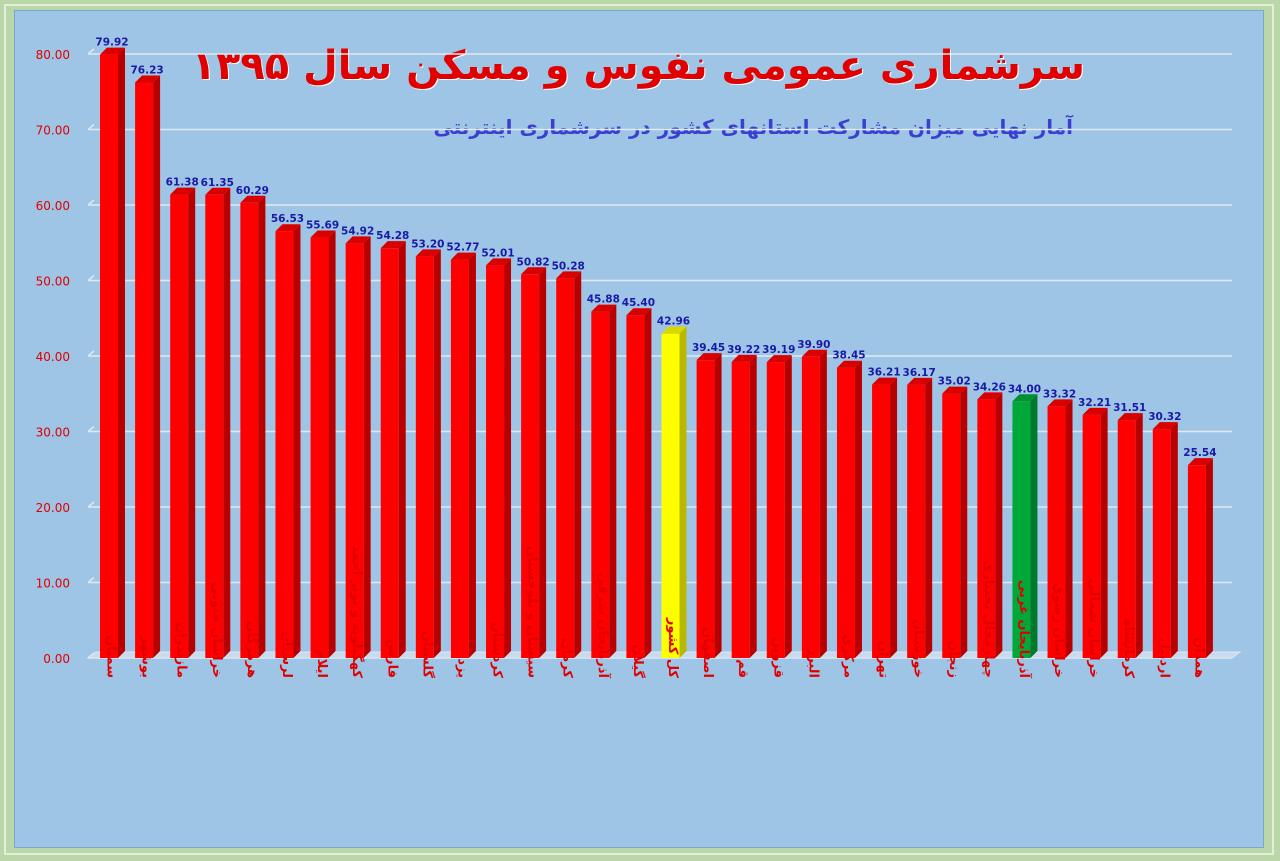 This screenshot has height=861, width=1280. Describe the element at coordinates (146, 657) in the screenshot. I see `category-label: بوشهر` at that location.